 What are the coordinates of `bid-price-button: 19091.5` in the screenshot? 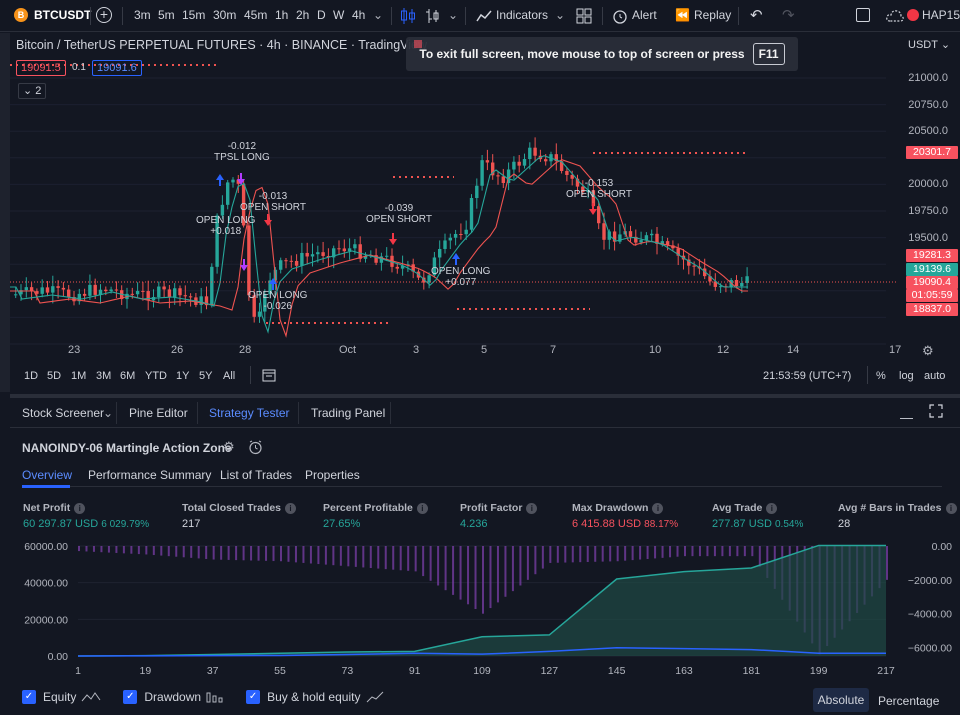 It's located at (41, 68).